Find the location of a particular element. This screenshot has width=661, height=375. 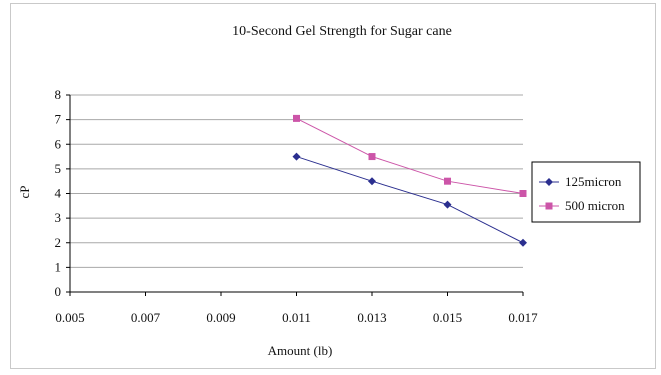

legend-entry-1: 125micron is located at coordinates (580, 181).